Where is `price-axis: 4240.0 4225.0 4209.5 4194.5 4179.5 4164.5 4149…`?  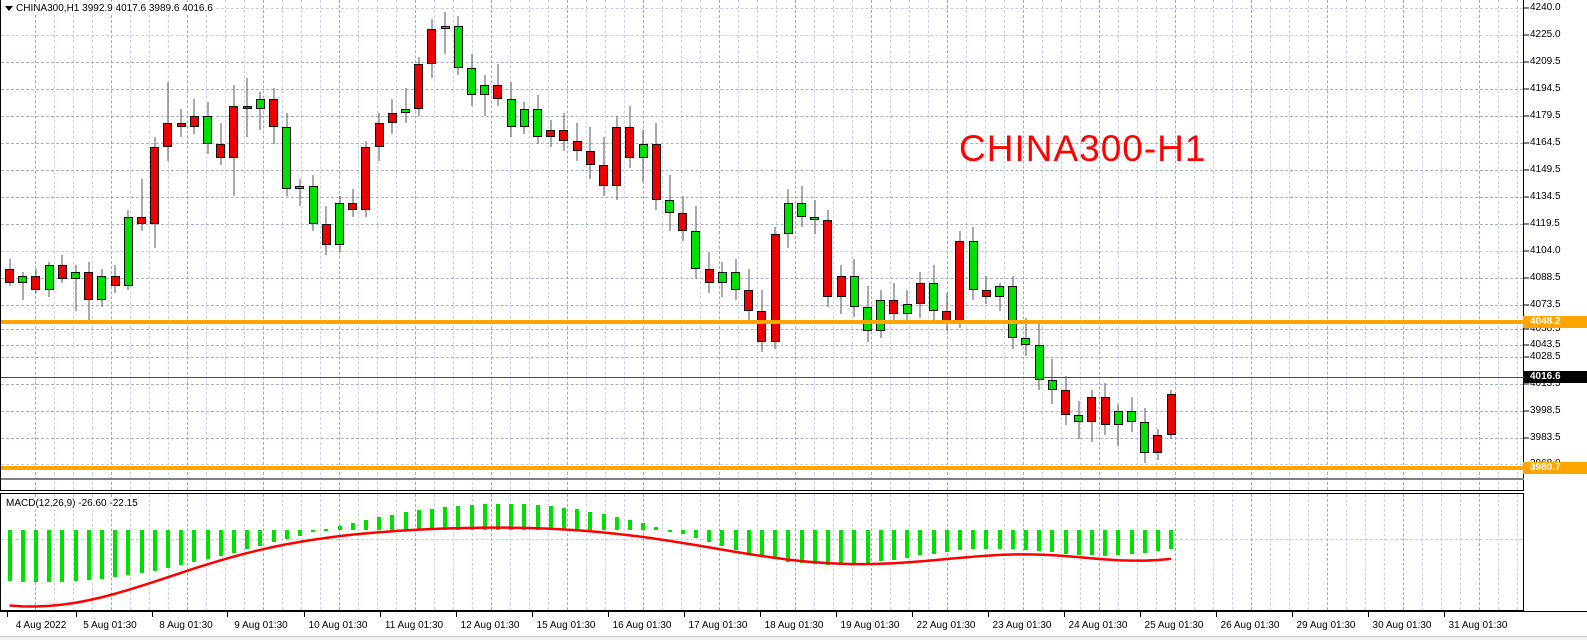
price-axis: 4240.0 4225.0 4209.5 4194.5 4179.5 4164.5 4149… is located at coordinates (1555, 245).